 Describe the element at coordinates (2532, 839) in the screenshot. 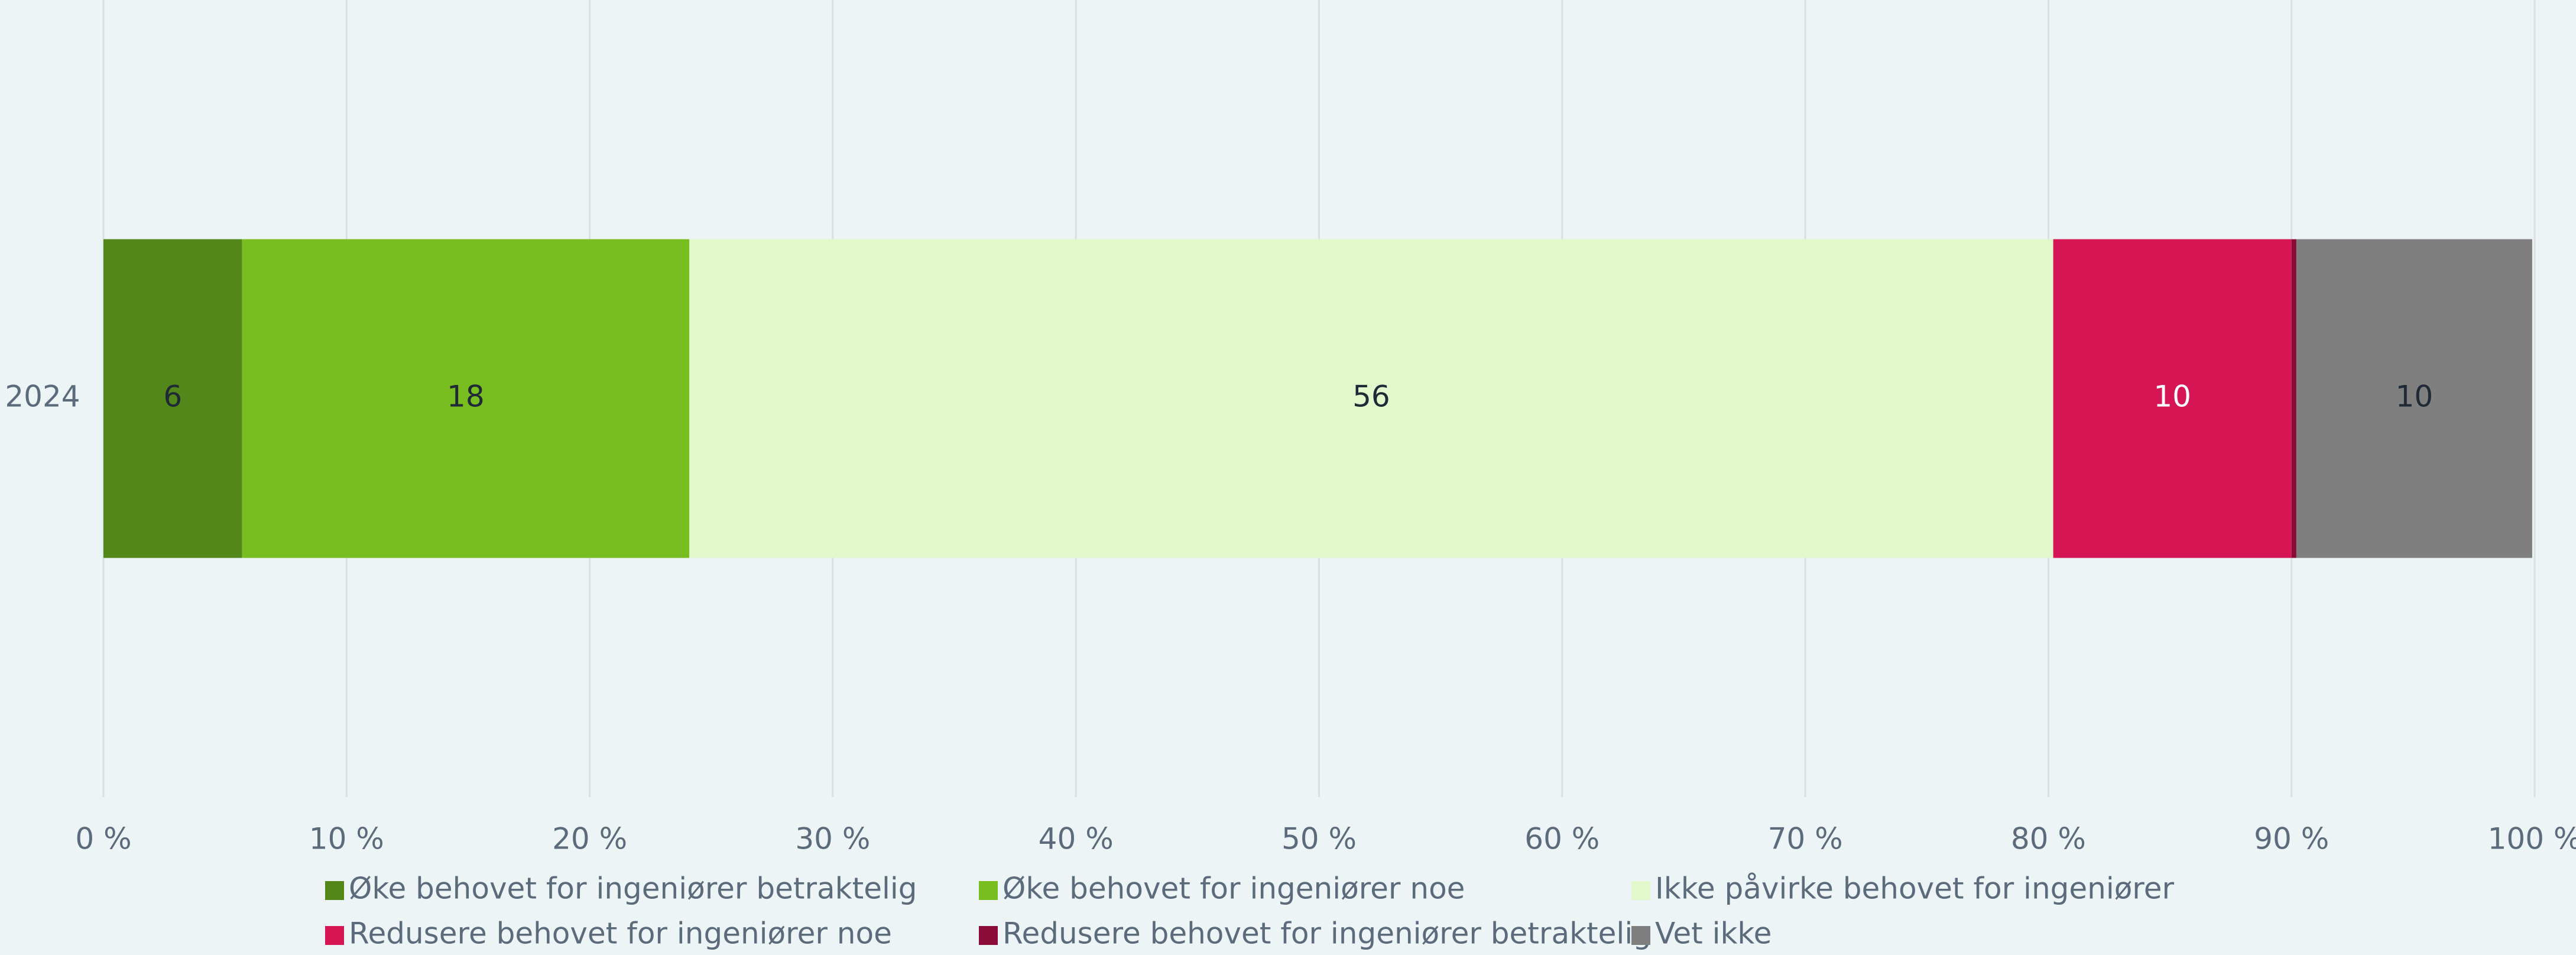

I see `x-tick-label: 100 %` at that location.